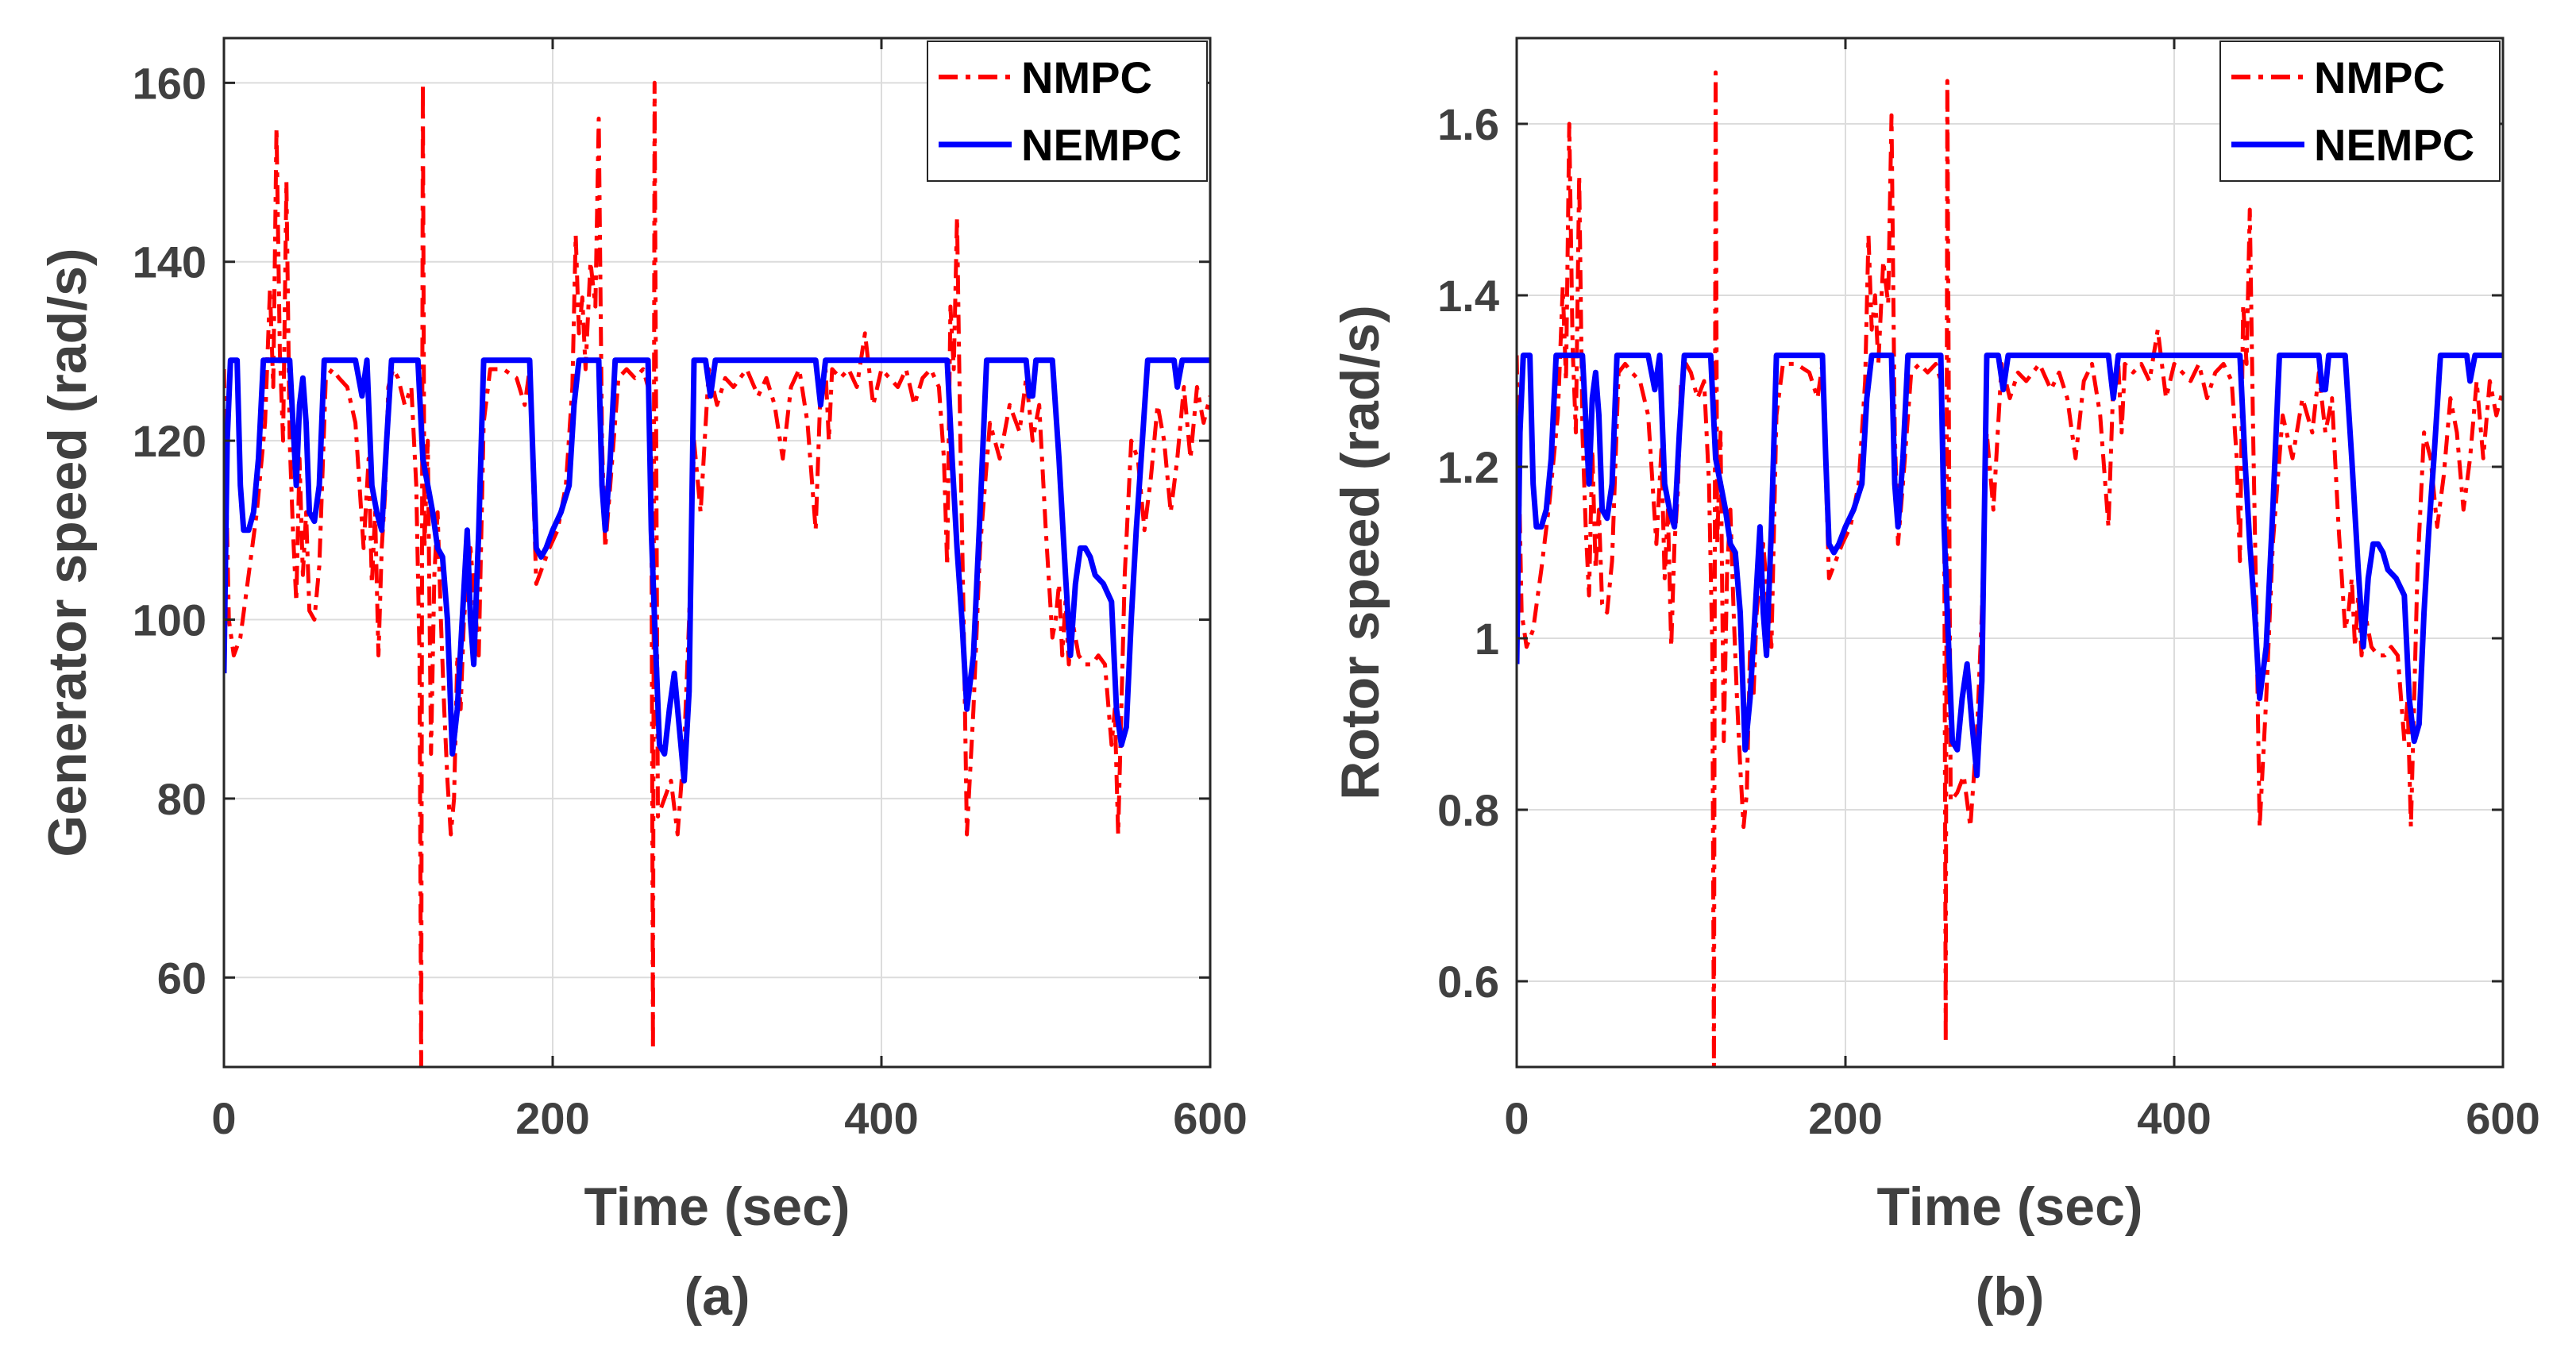 This screenshot has width=2576, height=1352. Describe the element at coordinates (717, 1296) in the screenshot. I see `panel-caption-a: (a)` at that location.